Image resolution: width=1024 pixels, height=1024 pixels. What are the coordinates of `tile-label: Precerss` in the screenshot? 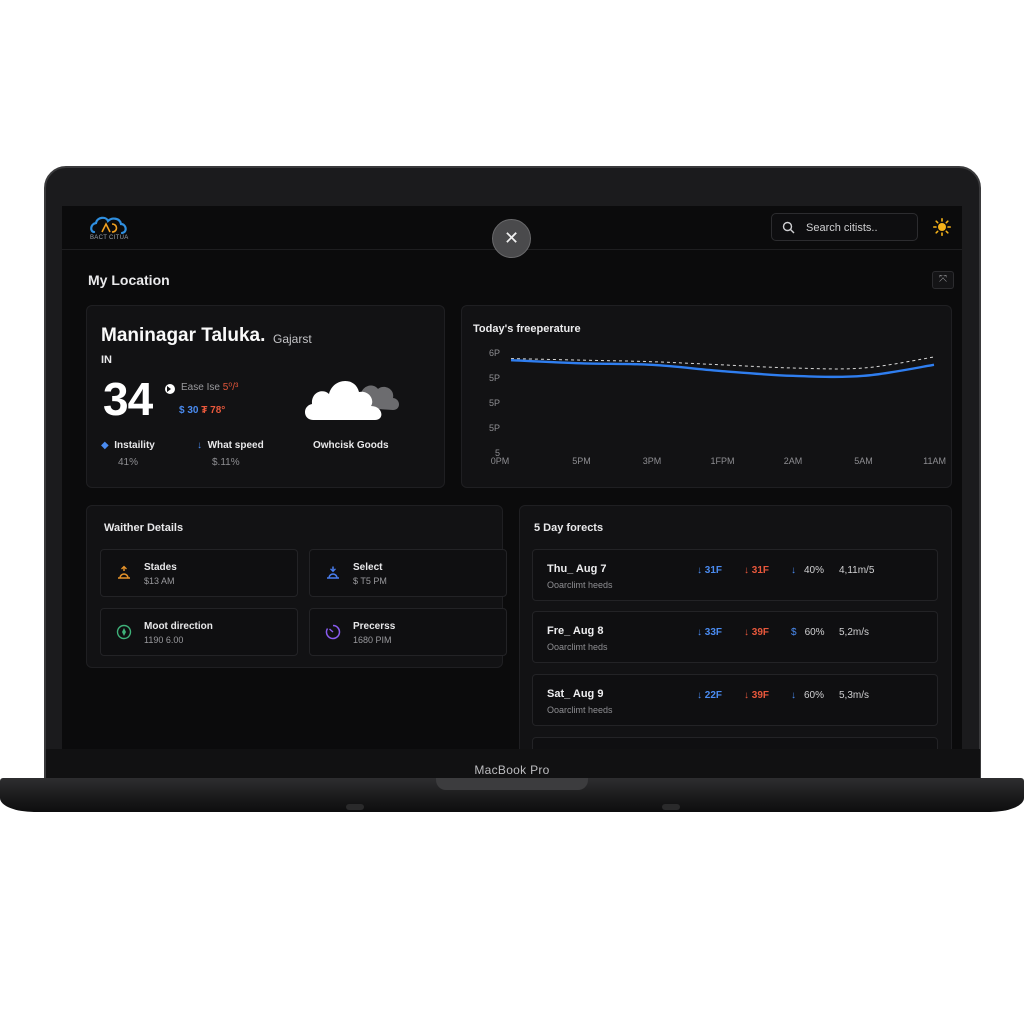 It's located at (374, 626).